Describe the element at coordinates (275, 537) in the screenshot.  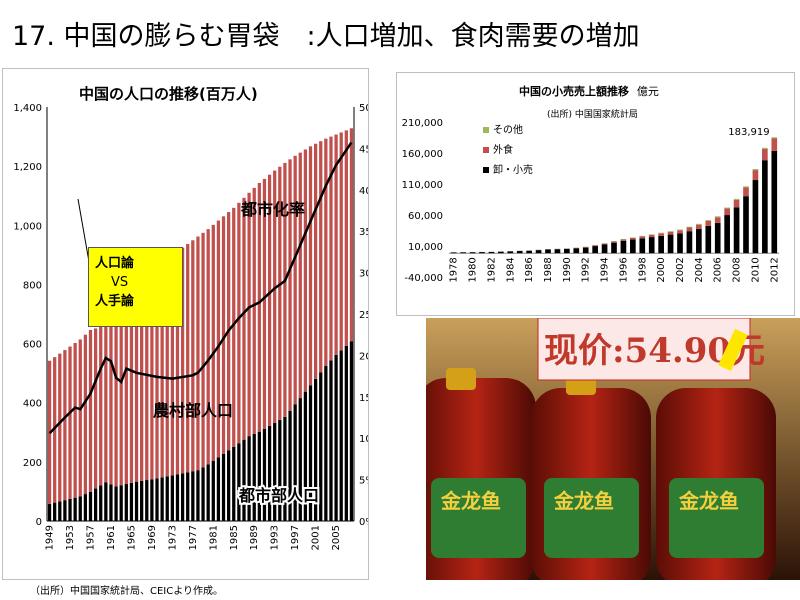
I see `x-tick-label: 1993` at that location.